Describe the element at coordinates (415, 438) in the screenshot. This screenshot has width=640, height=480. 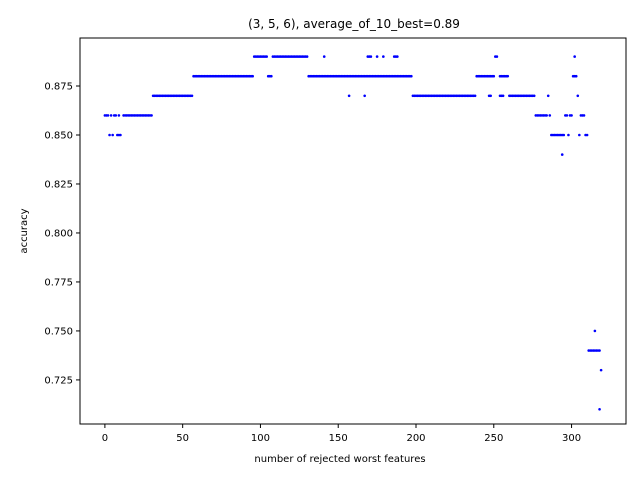
I see `x-tick-label: 200` at that location.